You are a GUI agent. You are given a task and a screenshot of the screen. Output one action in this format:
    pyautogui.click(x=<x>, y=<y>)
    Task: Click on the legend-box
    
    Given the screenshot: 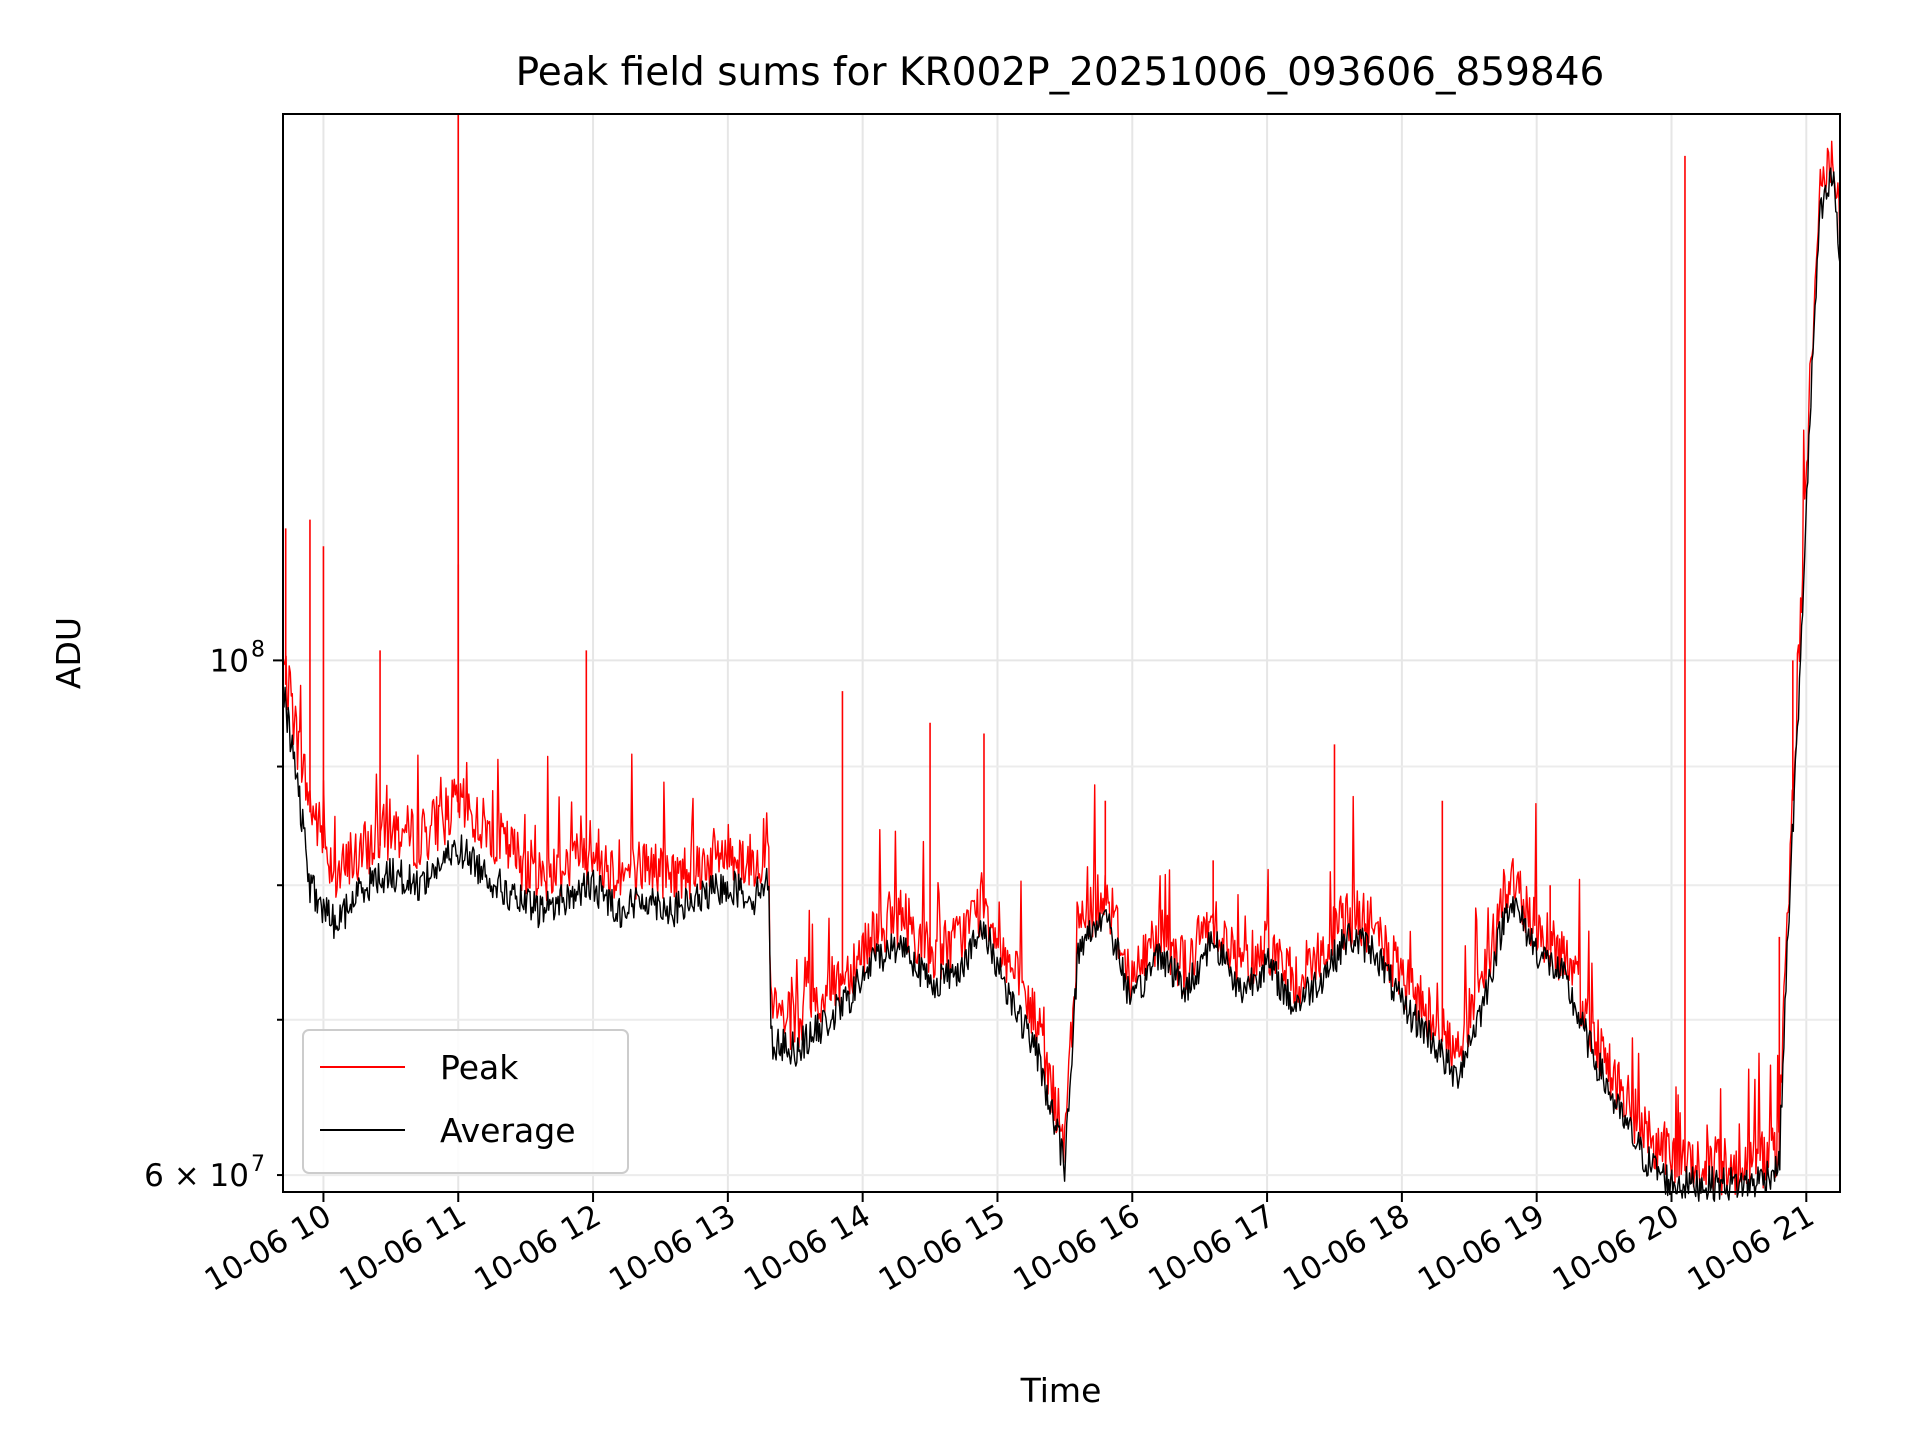 What is the action you would take?
    pyautogui.click(x=465, y=1101)
    